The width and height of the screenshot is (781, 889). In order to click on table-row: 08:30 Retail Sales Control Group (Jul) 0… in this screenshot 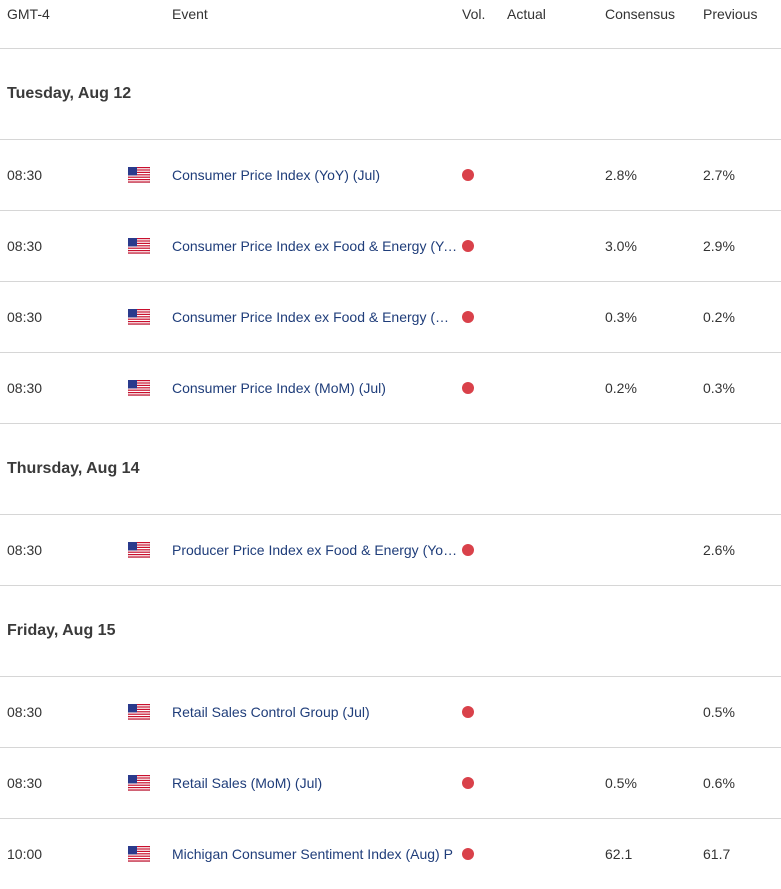, I will do `click(390, 712)`.